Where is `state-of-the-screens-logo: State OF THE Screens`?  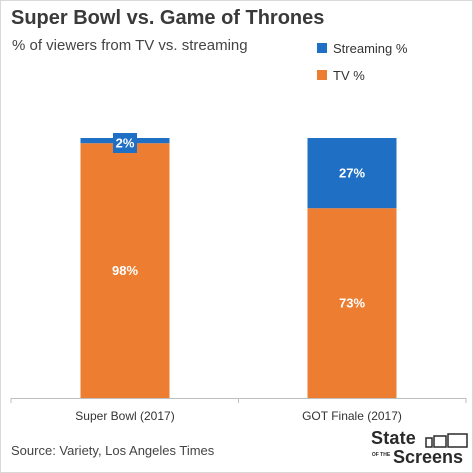
state-of-the-screens-logo: State OF THE Screens is located at coordinates (421, 450).